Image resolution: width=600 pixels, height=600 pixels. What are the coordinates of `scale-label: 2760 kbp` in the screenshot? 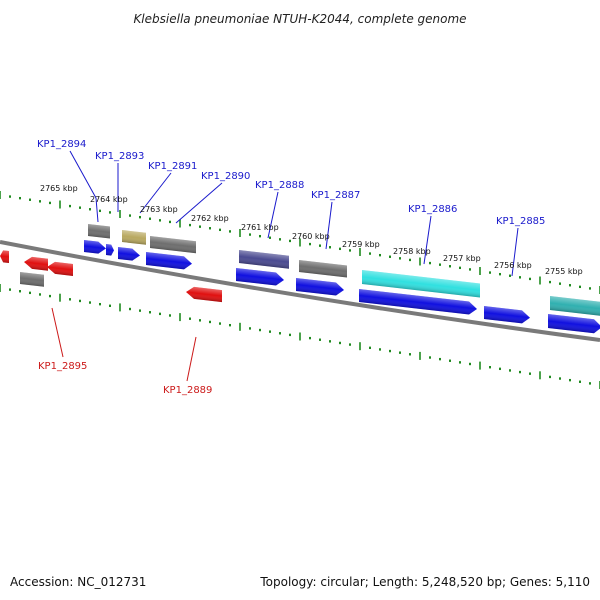 It's located at (311, 236).